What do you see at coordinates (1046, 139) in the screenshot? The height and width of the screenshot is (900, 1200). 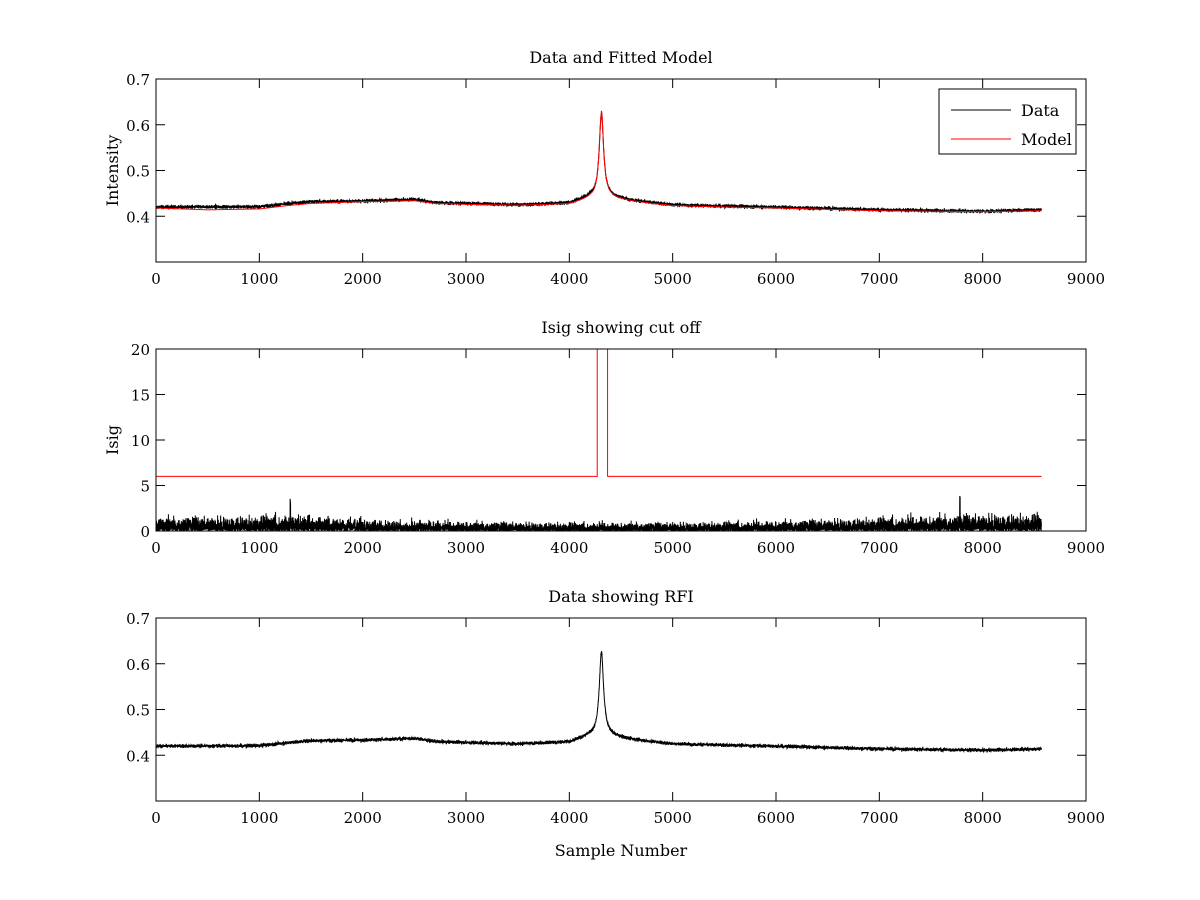 I see `legend-label: Model` at bounding box center [1046, 139].